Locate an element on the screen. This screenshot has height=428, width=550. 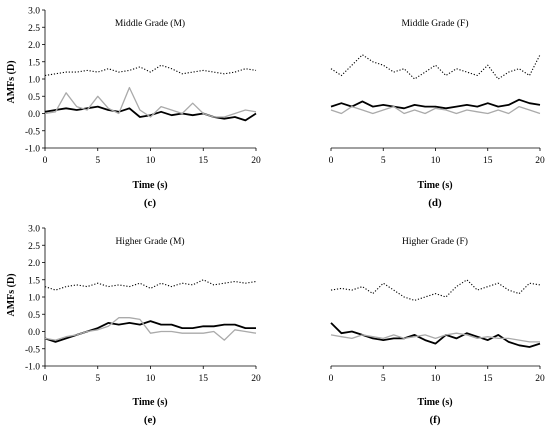
panel-label: (c) is located at coordinates (150, 203).